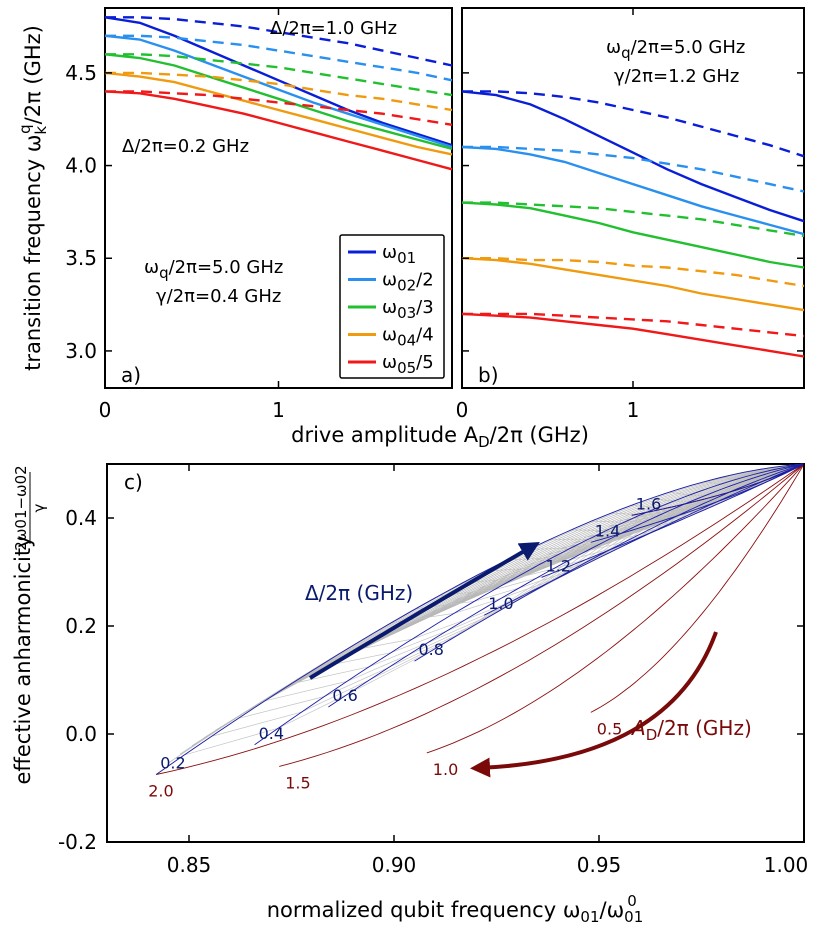 The width and height of the screenshot is (830, 925). Describe the element at coordinates (431, 649) in the screenshot. I see `delta-curve-label: 0.8` at that location.